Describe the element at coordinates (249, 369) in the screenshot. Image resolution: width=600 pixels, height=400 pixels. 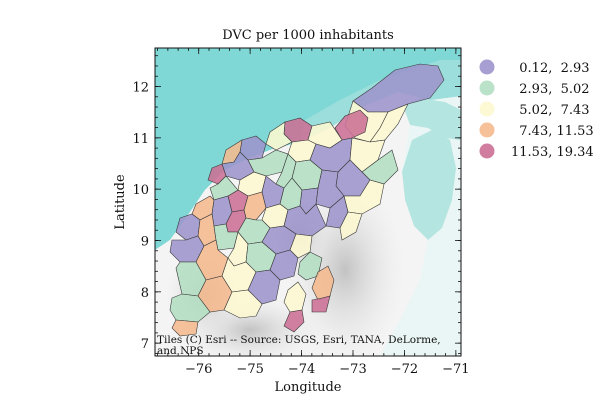
I see `x-tick-label: −75` at that location.